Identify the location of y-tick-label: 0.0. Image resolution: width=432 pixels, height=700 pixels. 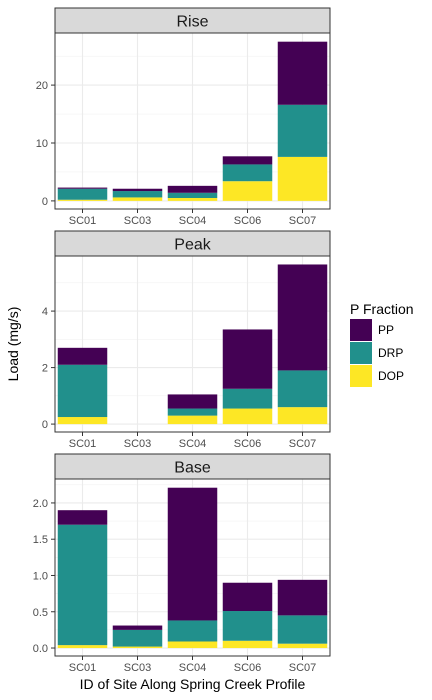
(40, 649).